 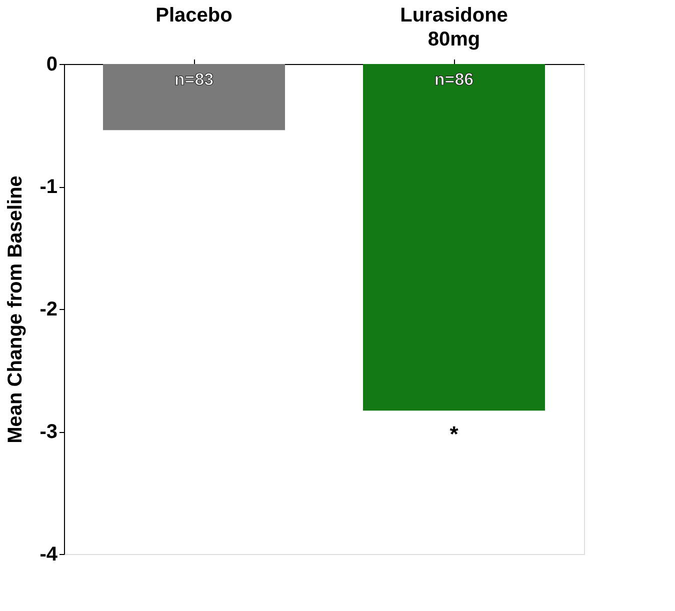 I want to click on x-tick-label: Placebo, so click(x=194, y=15).